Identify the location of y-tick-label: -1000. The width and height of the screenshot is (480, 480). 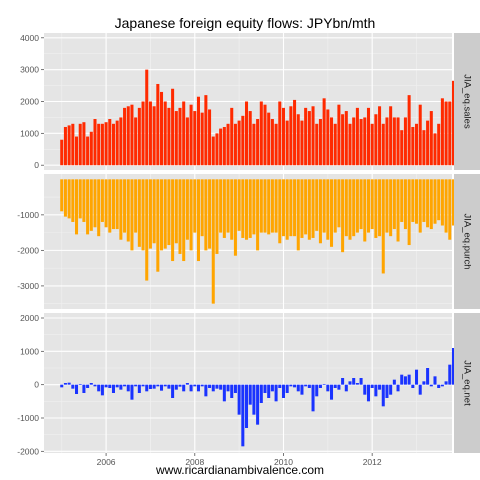
(28, 215).